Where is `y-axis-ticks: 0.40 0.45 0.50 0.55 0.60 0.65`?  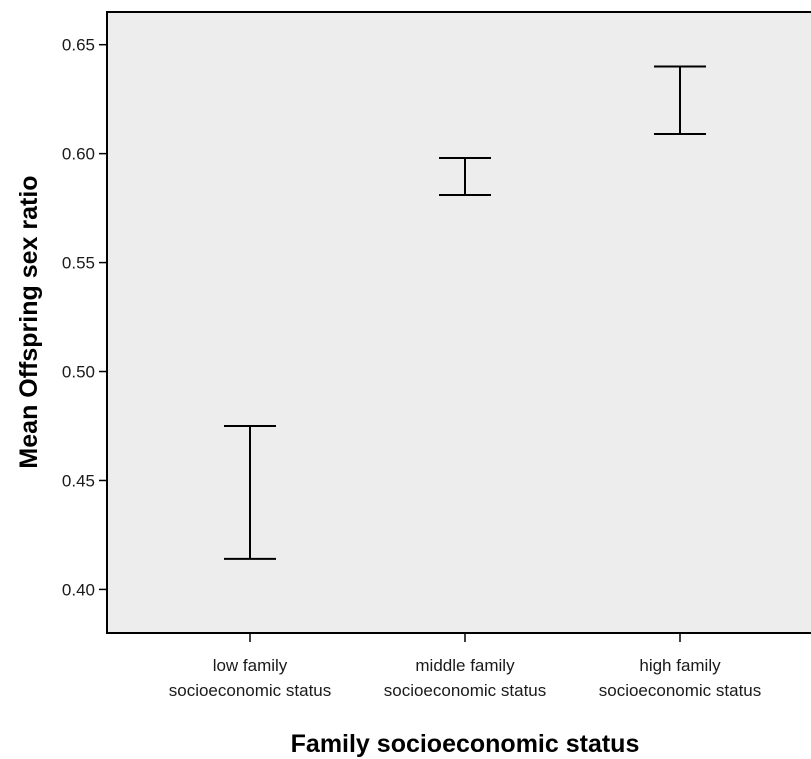 y-axis-ticks: 0.40 0.45 0.50 0.55 0.60 0.65 is located at coordinates (84, 317).